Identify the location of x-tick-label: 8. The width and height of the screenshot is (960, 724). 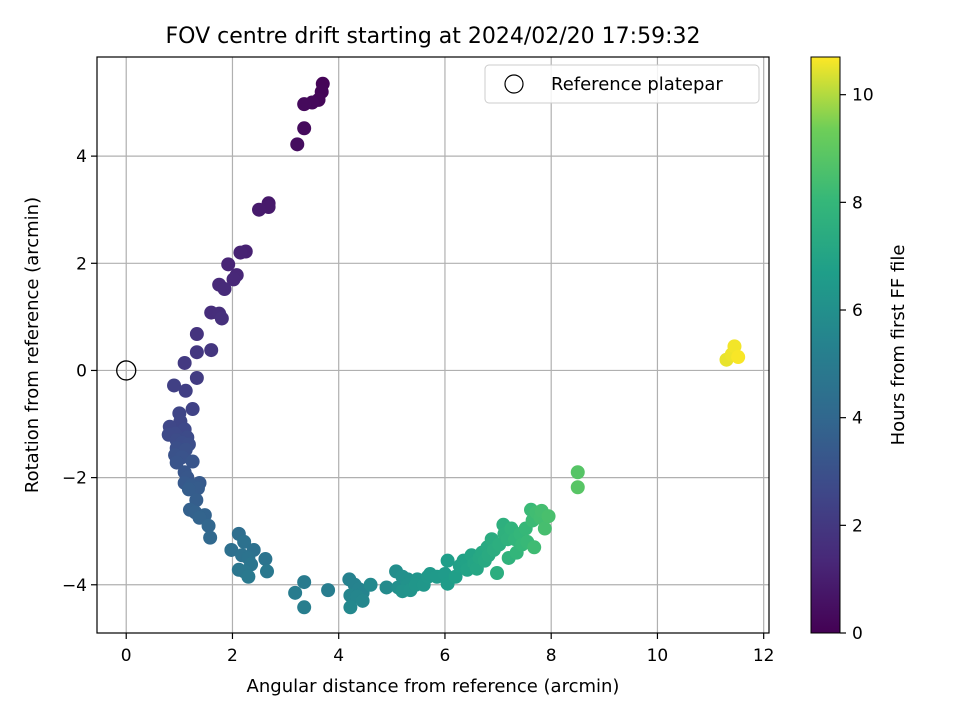
(551, 656).